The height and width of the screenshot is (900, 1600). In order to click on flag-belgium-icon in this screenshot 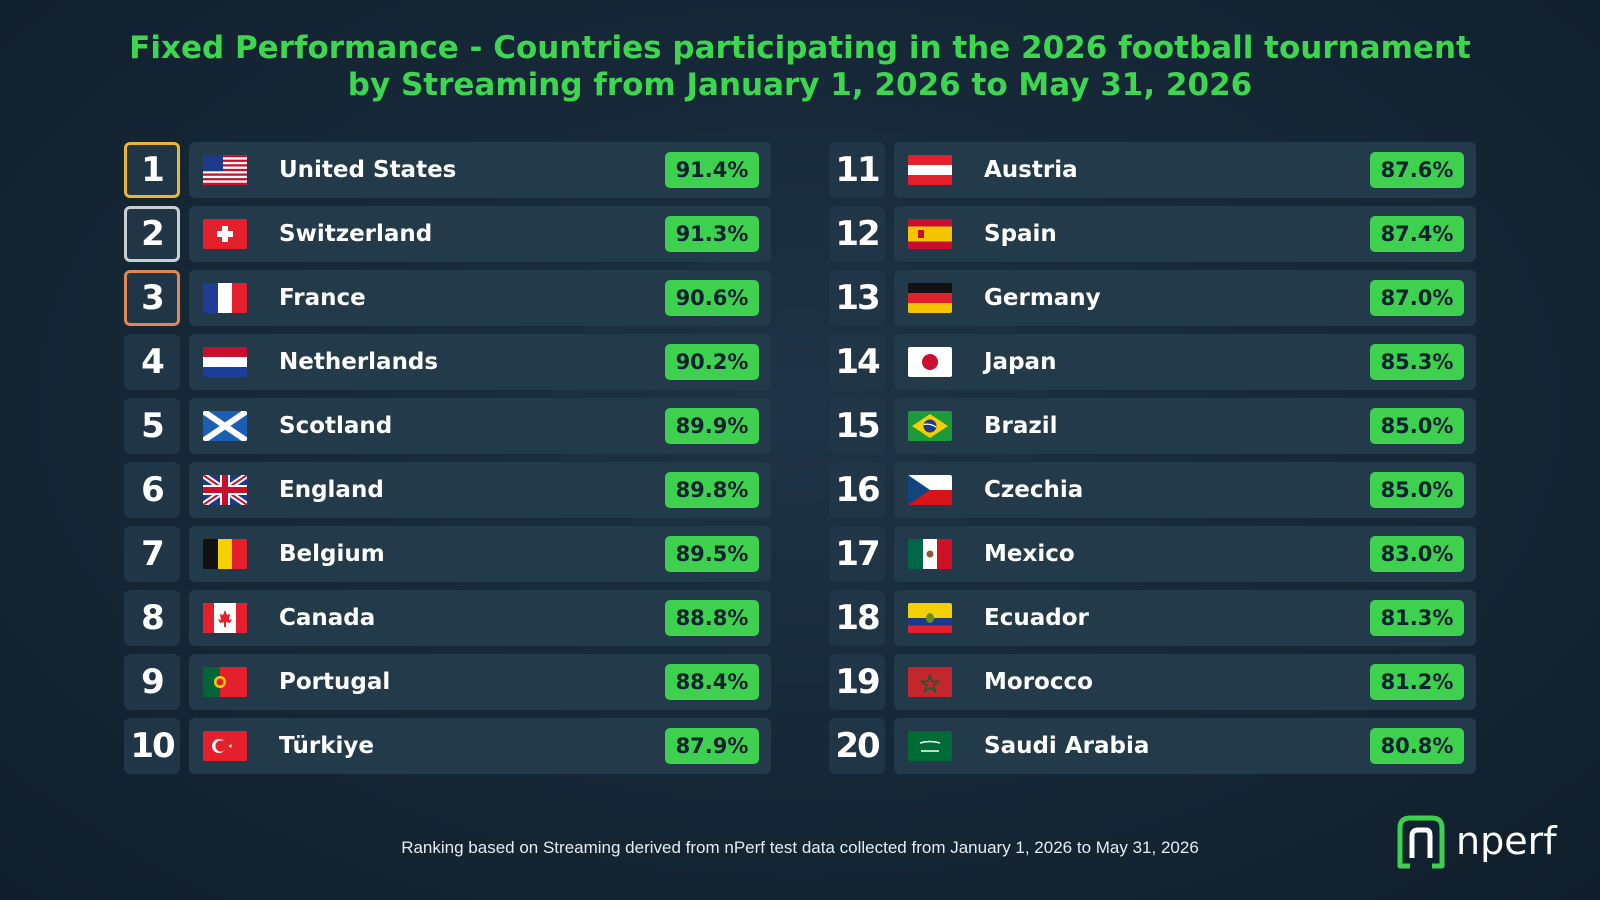, I will do `click(225, 554)`.